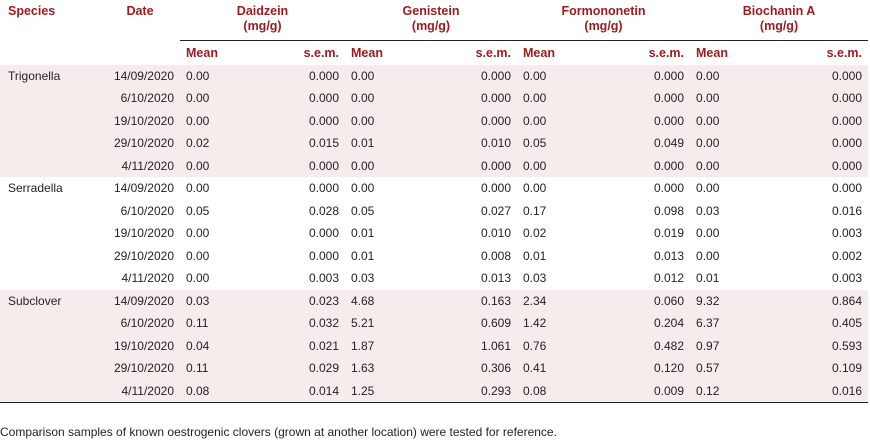  I want to click on biochanin-a-mean-cell: 9.32, so click(723, 300).